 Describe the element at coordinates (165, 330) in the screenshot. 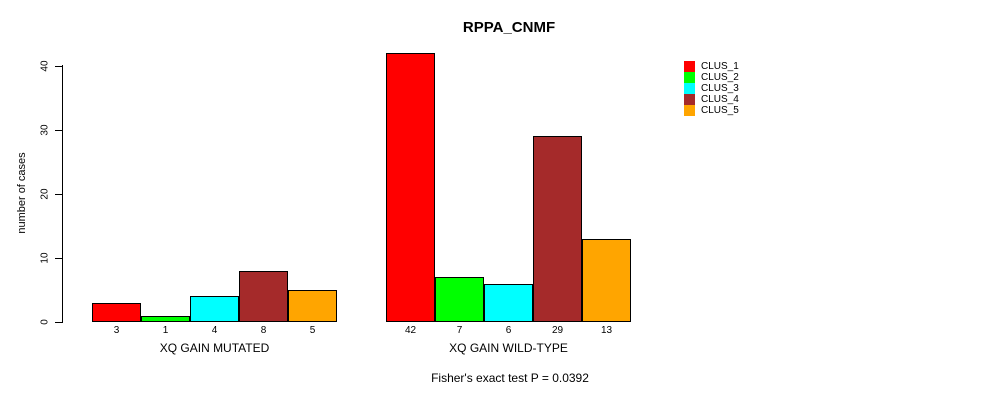

I see `bar-value-label: 1` at that location.